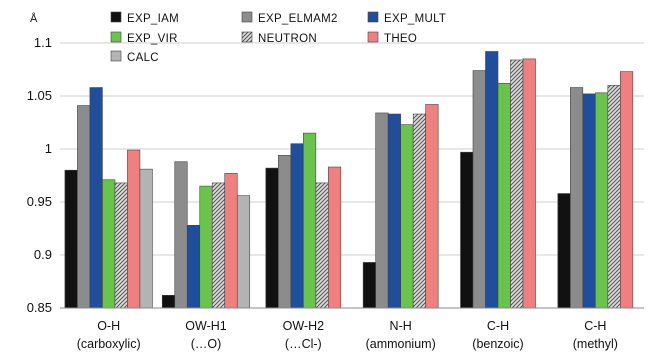 This screenshot has width=654, height=359. I want to click on legend-label: EXP_IAM, so click(153, 19).